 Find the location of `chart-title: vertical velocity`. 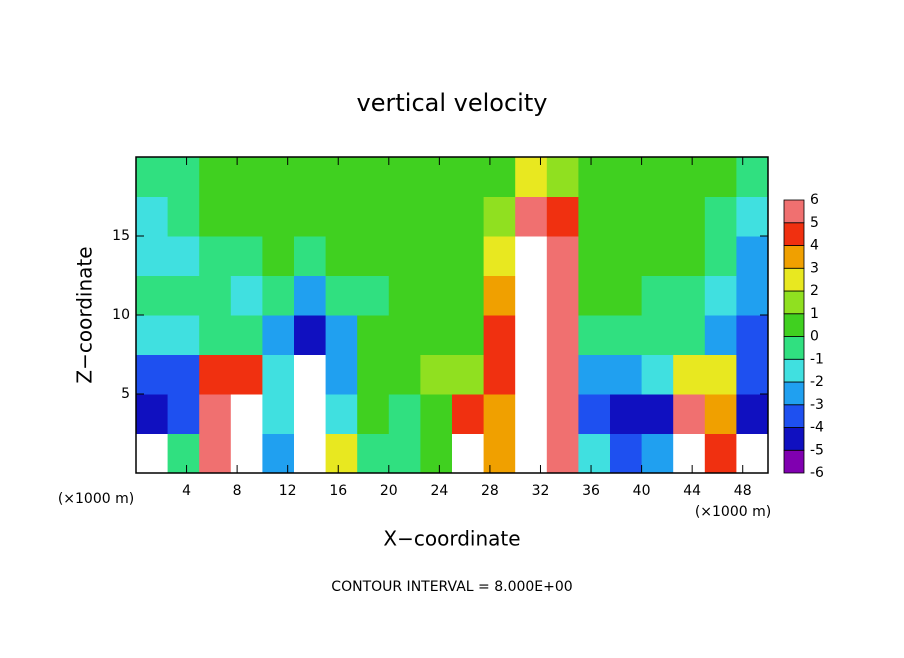

chart-title: vertical velocity is located at coordinates (452, 103).